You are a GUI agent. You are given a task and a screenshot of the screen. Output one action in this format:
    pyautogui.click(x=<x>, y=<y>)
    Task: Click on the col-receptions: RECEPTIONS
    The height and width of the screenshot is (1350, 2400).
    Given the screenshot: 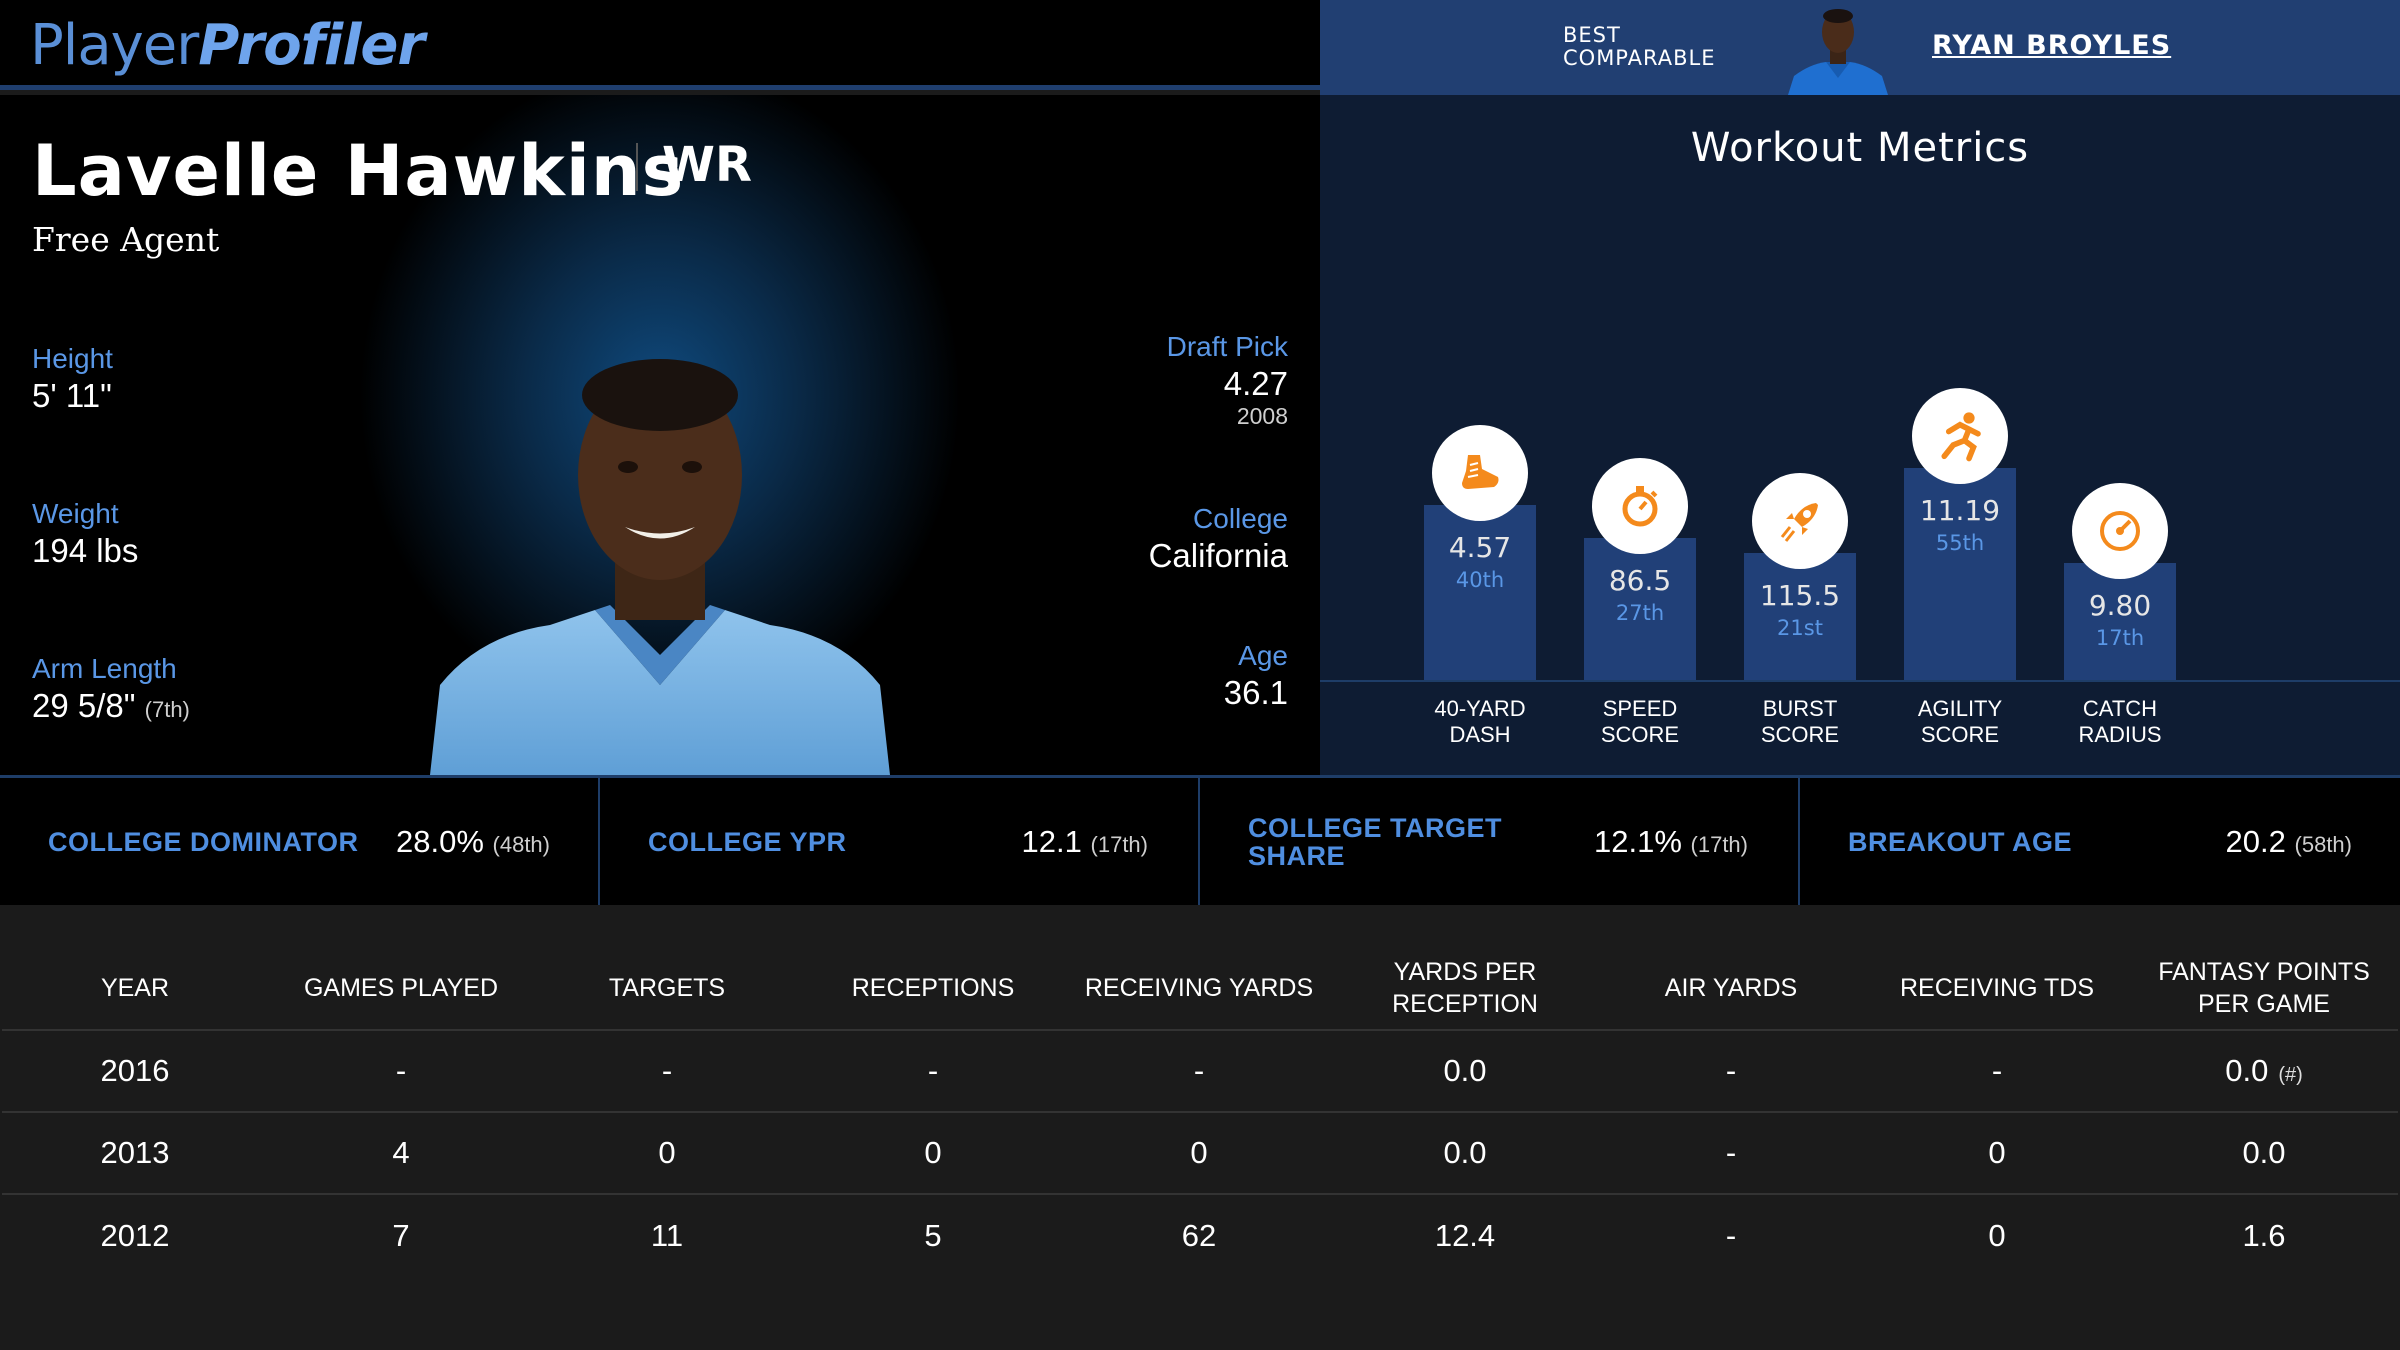 What is the action you would take?
    pyautogui.click(x=933, y=989)
    